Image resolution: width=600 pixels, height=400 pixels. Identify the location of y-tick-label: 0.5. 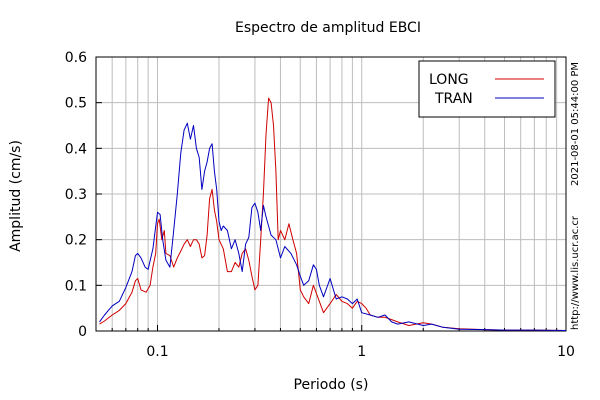
(76, 104).